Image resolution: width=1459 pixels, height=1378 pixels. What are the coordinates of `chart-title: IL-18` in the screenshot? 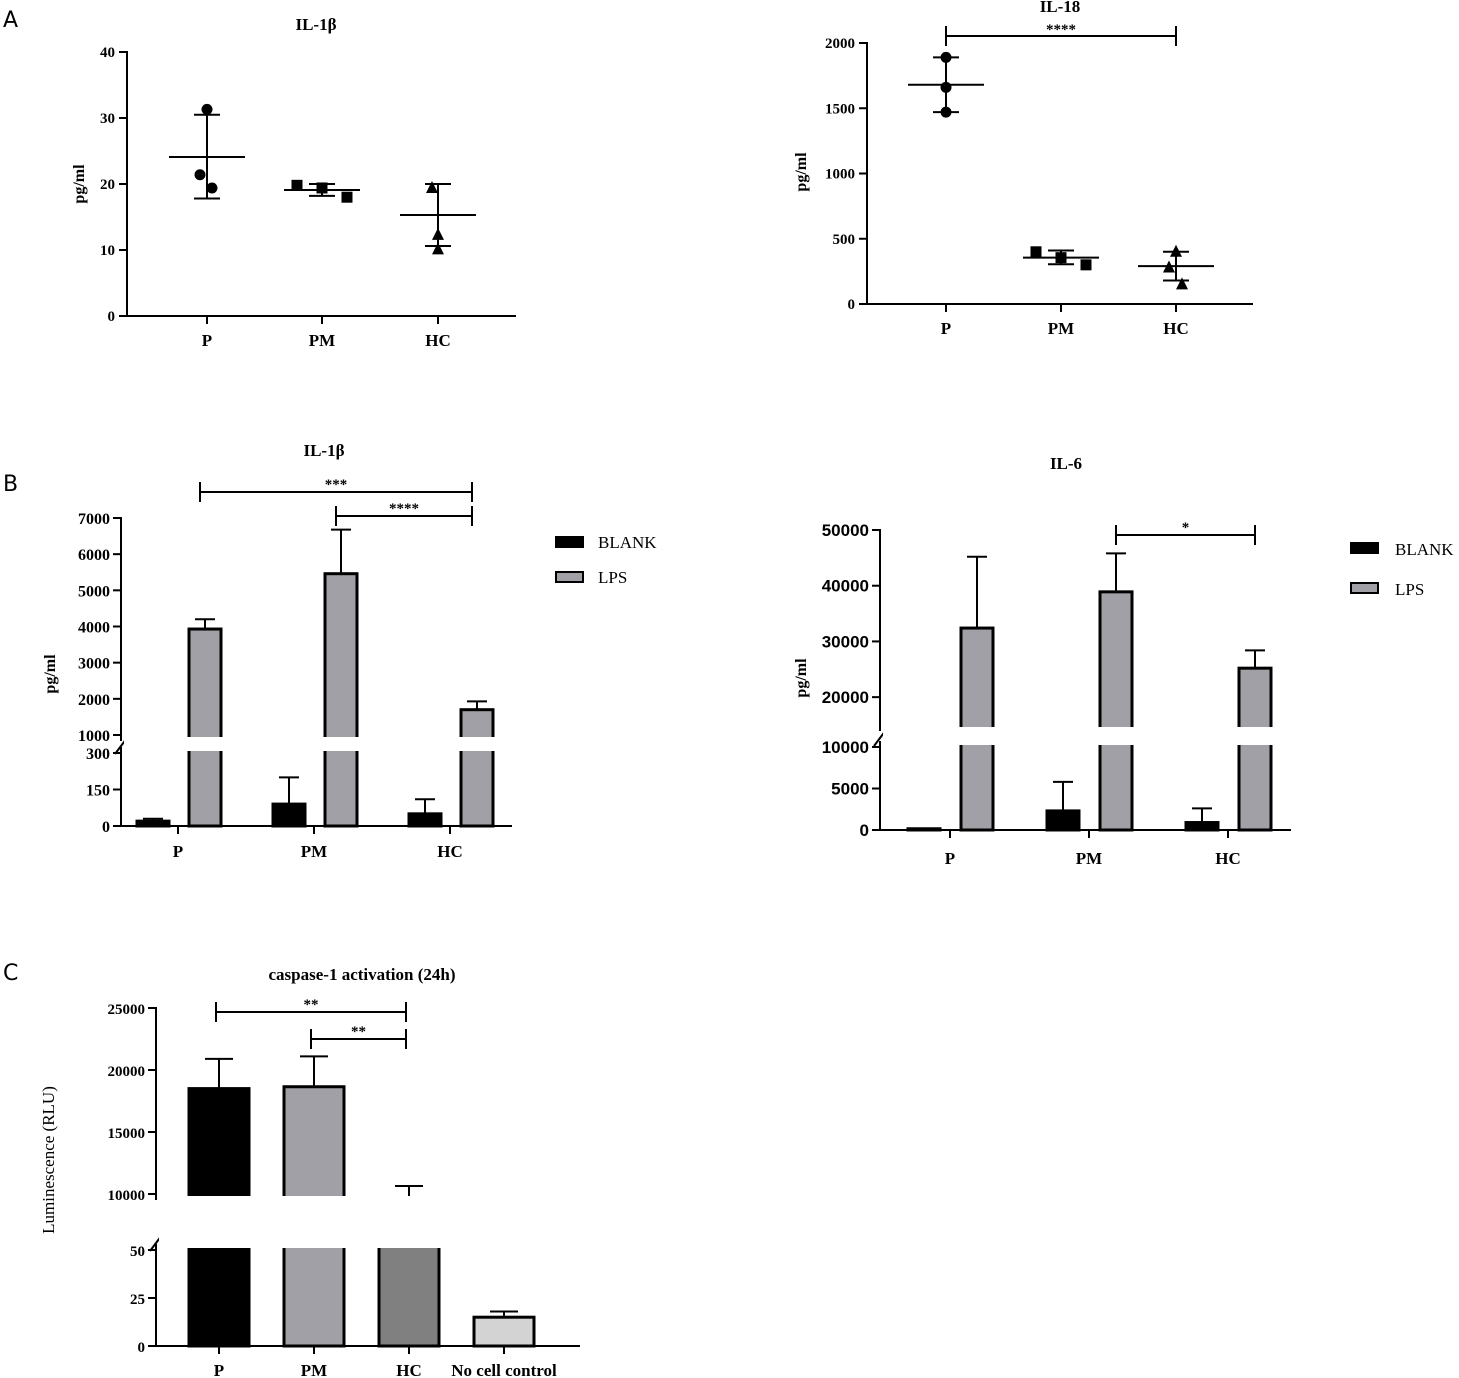 It's located at (1060, 8).